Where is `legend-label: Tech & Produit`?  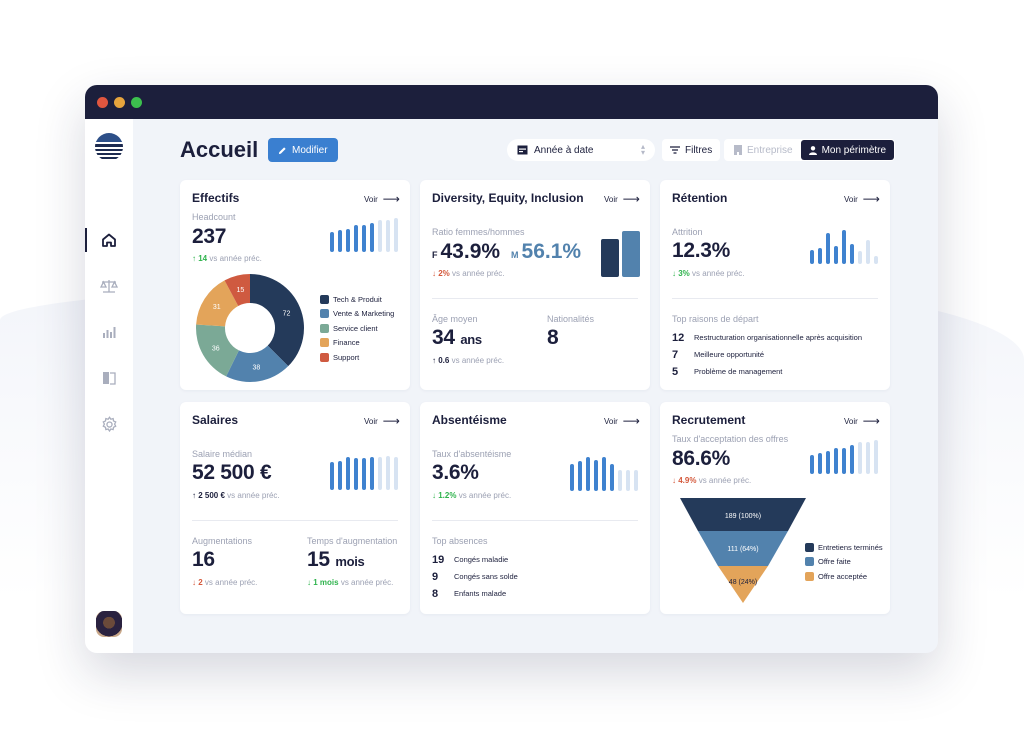
legend-label: Tech & Produit is located at coordinates (357, 299).